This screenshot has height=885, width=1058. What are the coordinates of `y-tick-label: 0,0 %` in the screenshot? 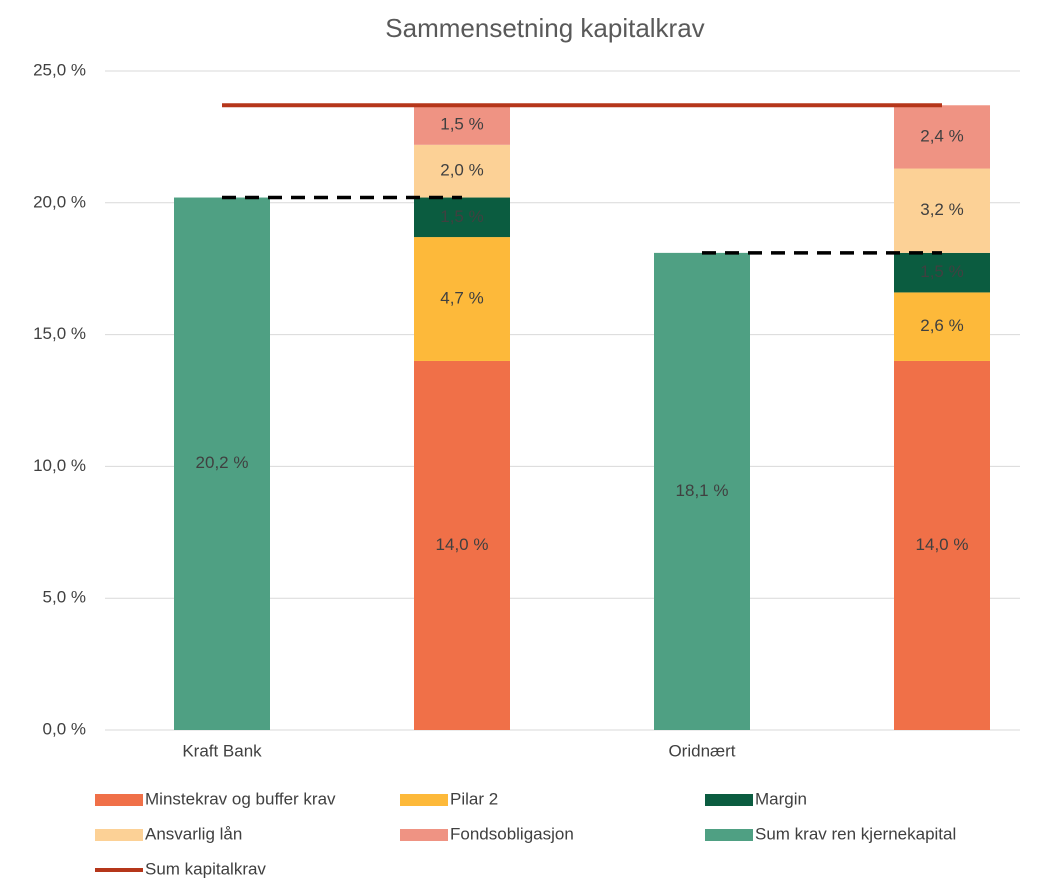 It's located at (64, 728).